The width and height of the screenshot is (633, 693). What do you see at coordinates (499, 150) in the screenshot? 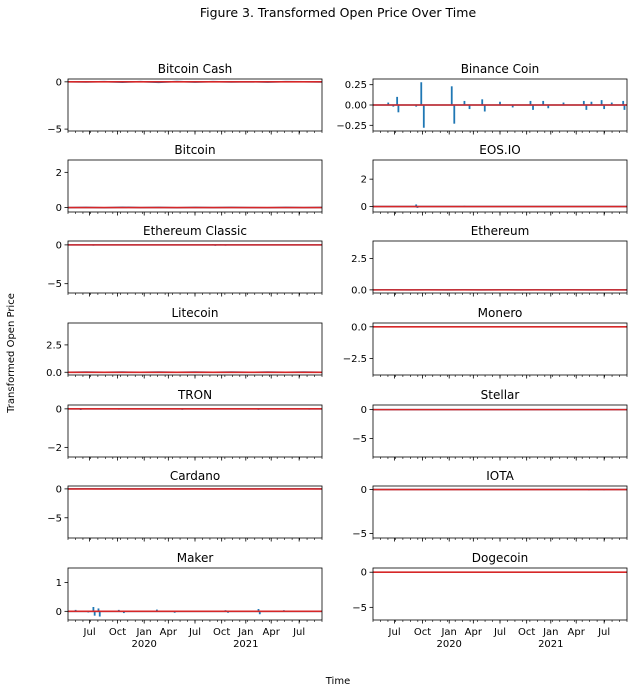
I see `subplot-title: EOS.IO` at bounding box center [499, 150].